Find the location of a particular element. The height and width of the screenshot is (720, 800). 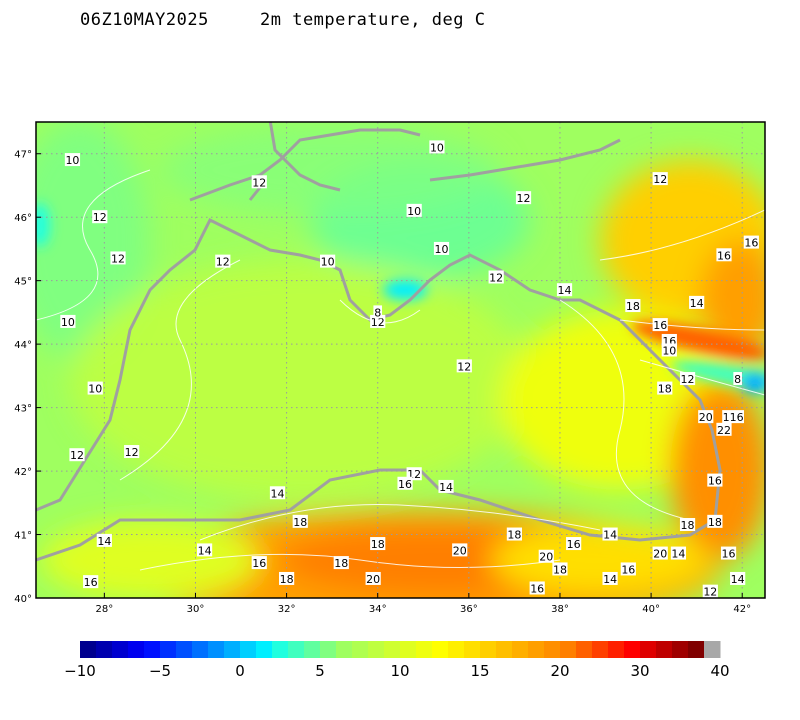

colorbar-tick-label: 20 is located at coordinates (559, 671).